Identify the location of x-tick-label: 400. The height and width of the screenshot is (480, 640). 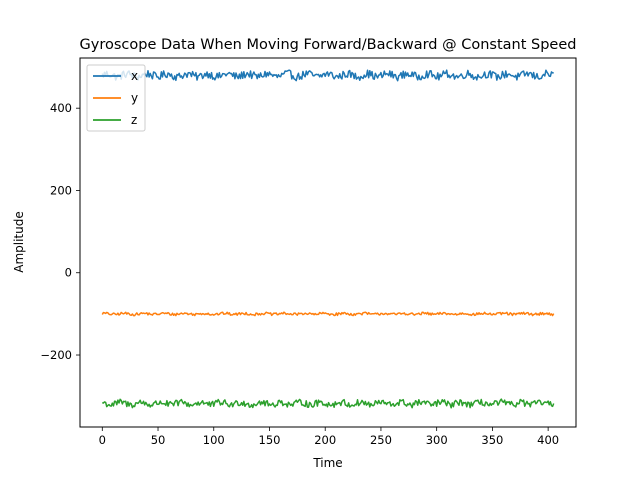
(548, 440).